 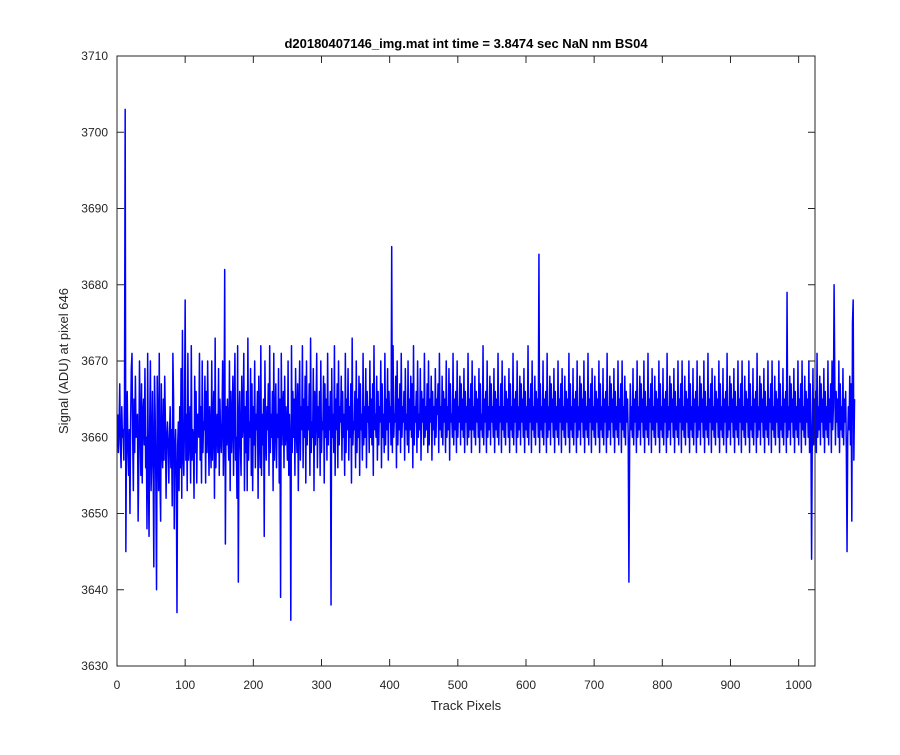 What do you see at coordinates (94, 590) in the screenshot?
I see `y-tick-label: 3640` at bounding box center [94, 590].